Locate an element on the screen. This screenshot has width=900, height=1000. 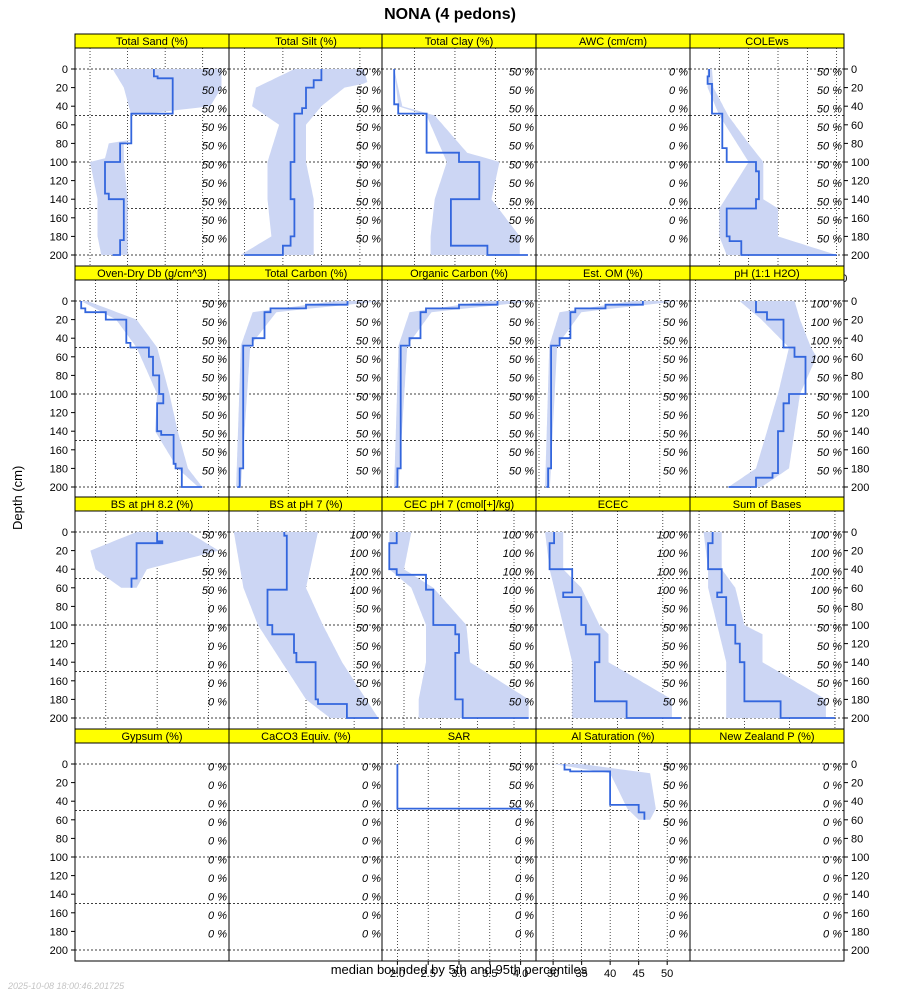
panel-strip-label: Total Clay (%) is located at coordinates (459, 42).